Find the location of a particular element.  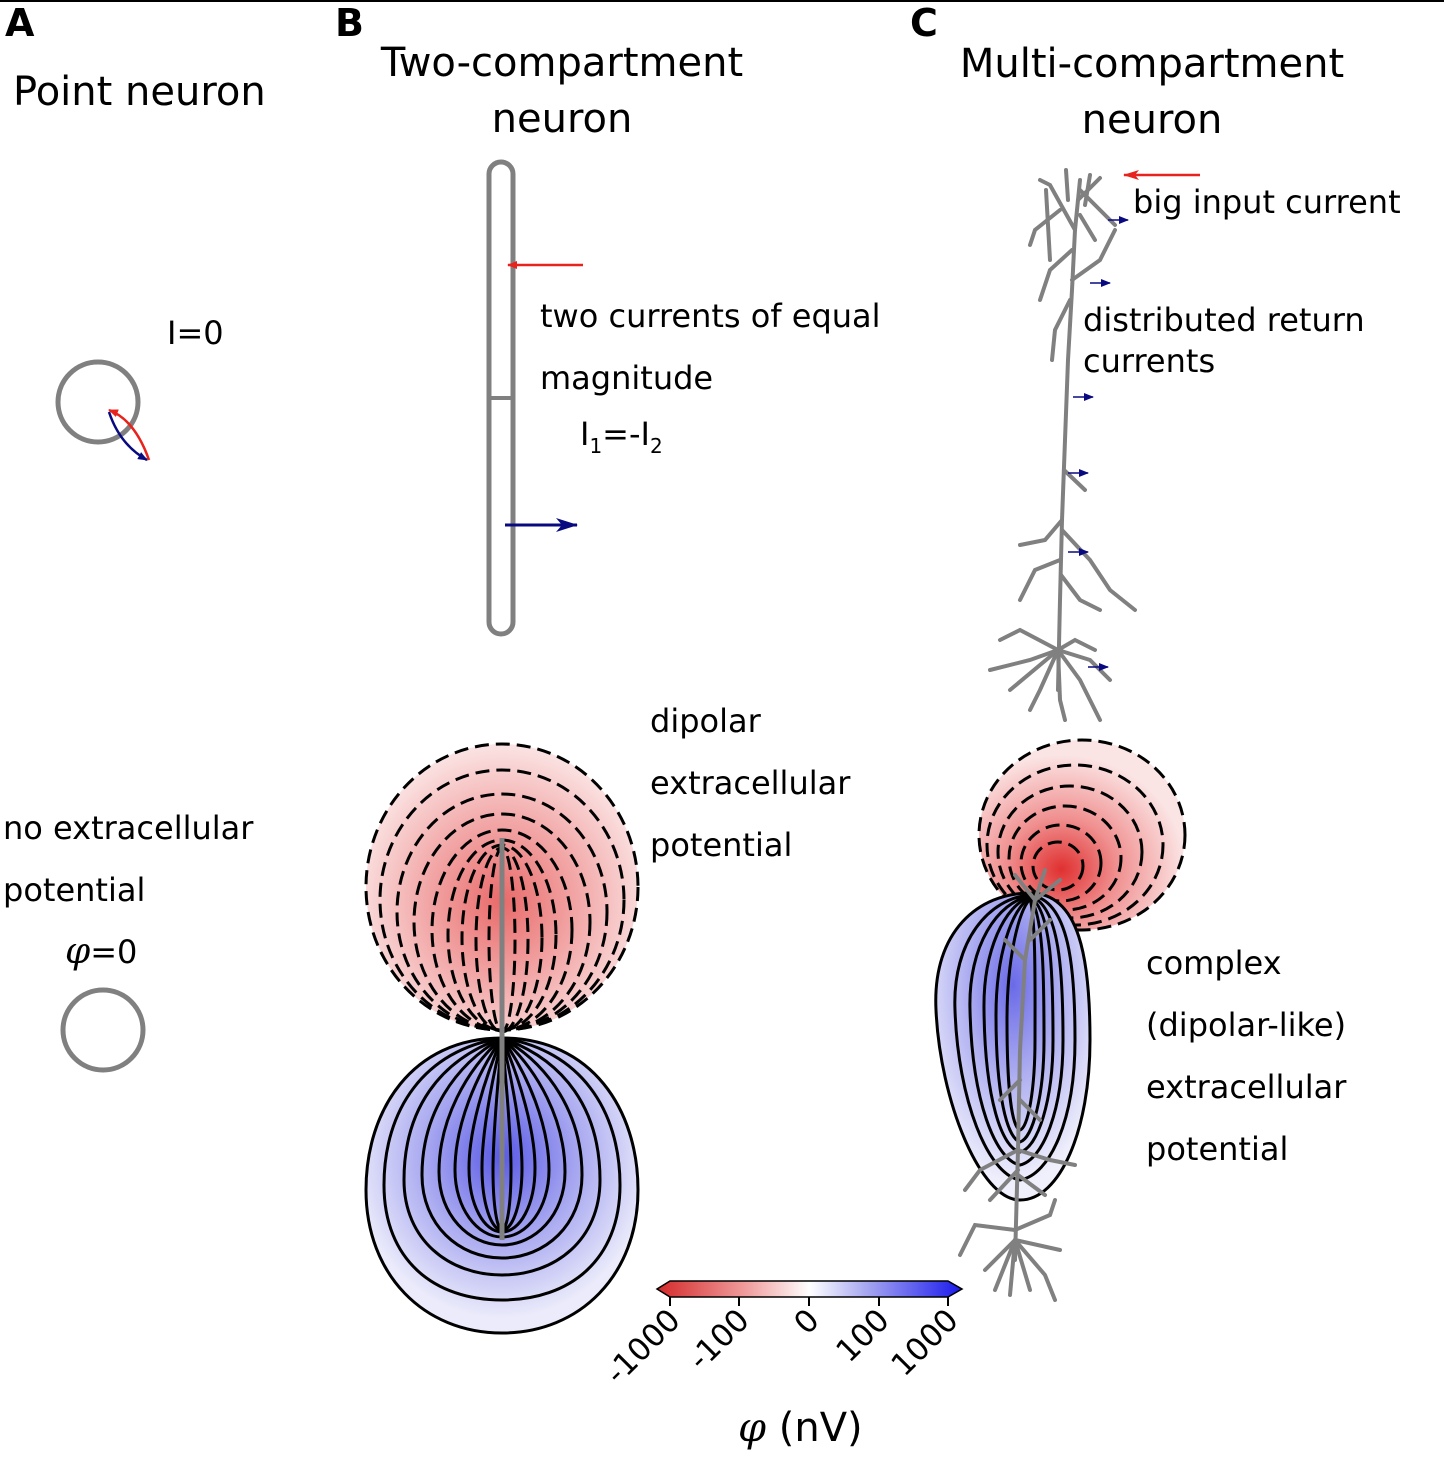

top-border is located at coordinates (722, 1).